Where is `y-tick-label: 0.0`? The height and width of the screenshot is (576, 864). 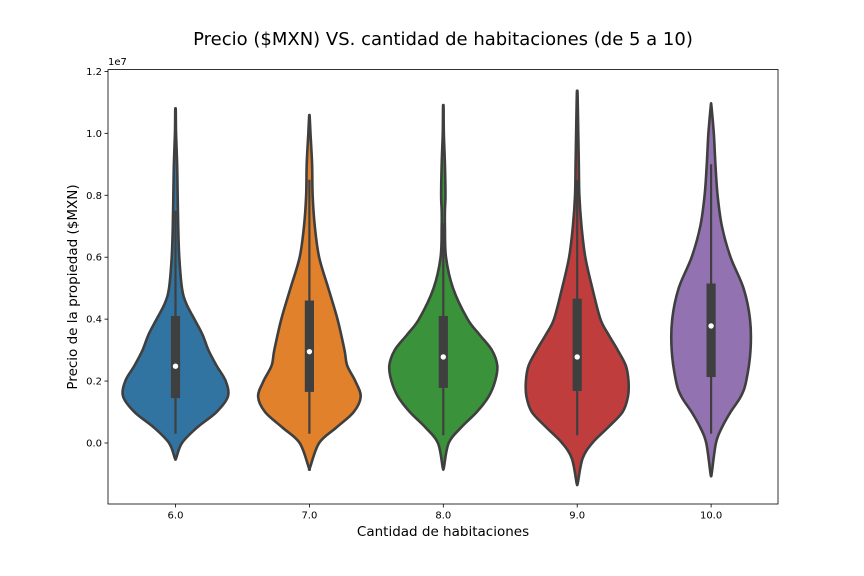
y-tick-label: 0.0 is located at coordinates (94, 444).